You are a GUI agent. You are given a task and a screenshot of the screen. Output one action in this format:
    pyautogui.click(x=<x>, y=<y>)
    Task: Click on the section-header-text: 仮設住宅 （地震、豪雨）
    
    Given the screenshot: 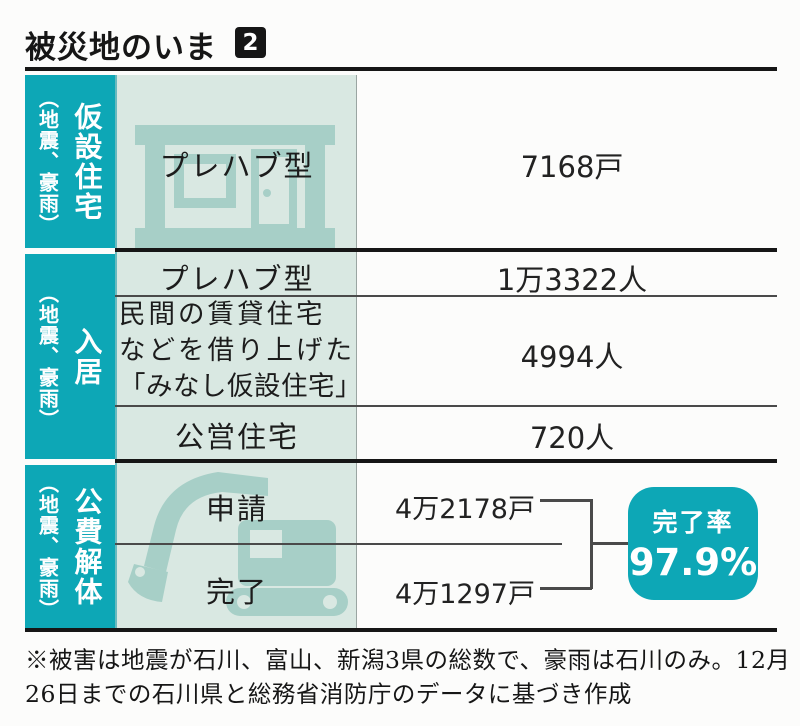 What is the action you would take?
    pyautogui.click(x=70, y=161)
    